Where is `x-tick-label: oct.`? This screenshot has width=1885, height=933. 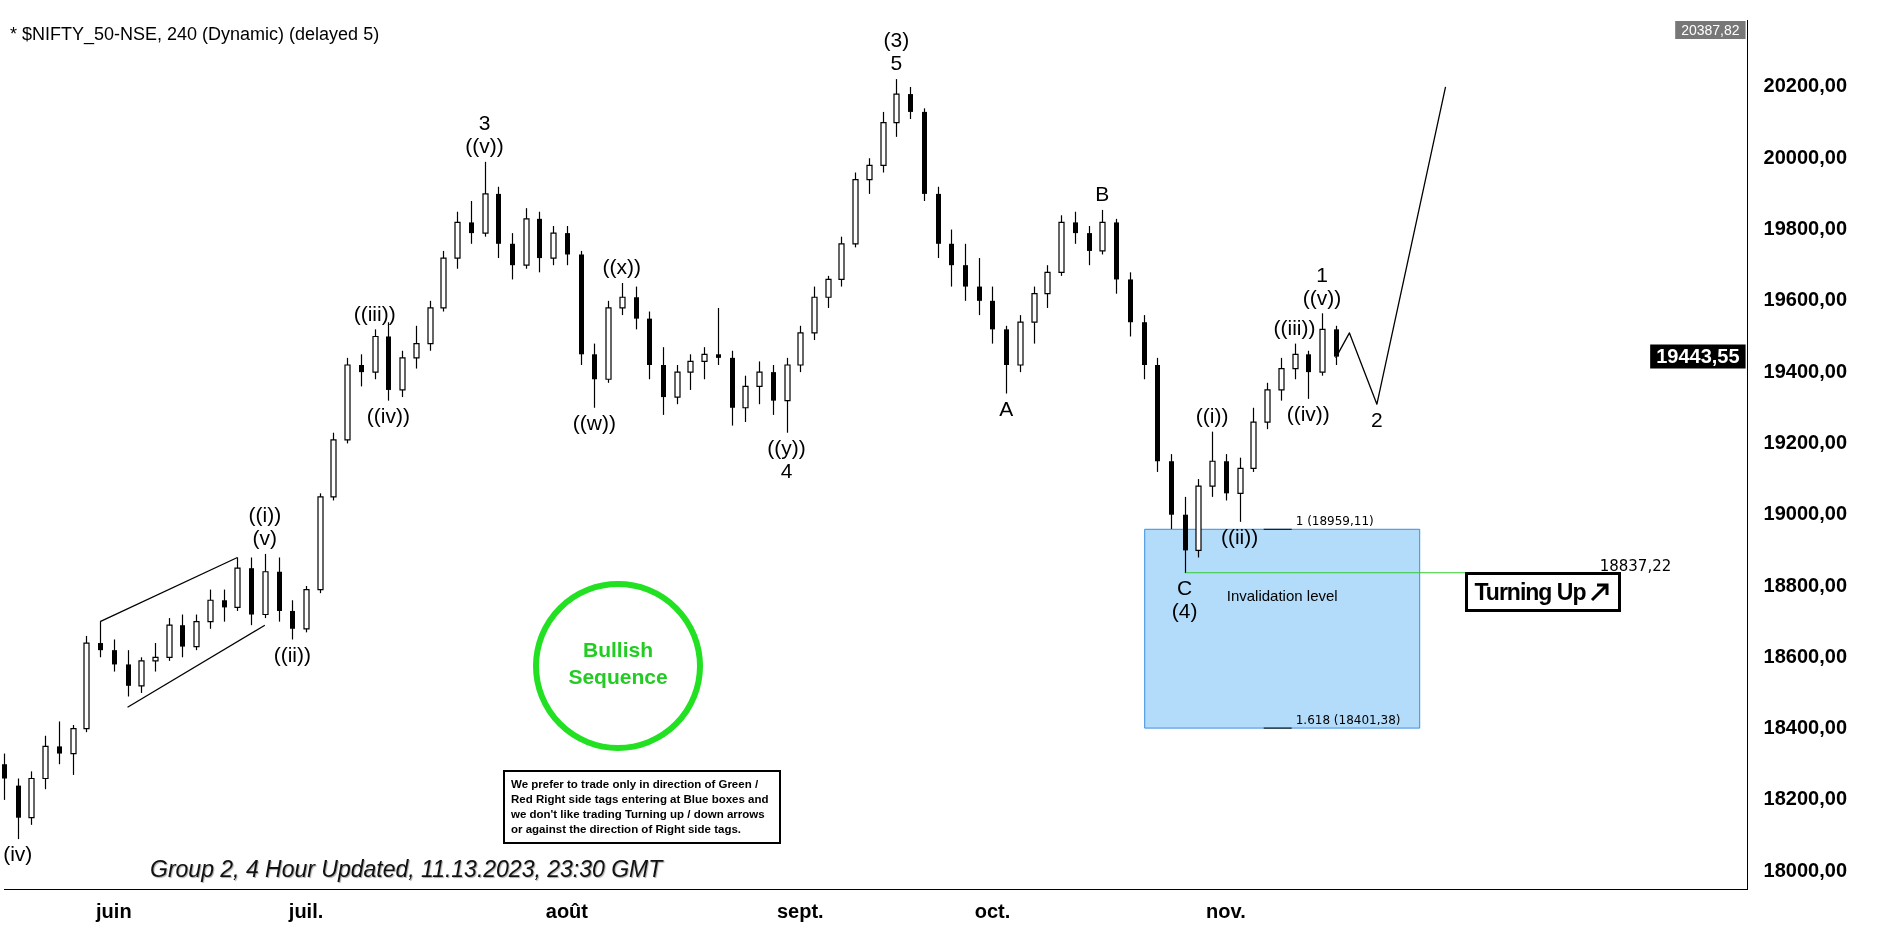
x-tick-label: oct. is located at coordinates (992, 910).